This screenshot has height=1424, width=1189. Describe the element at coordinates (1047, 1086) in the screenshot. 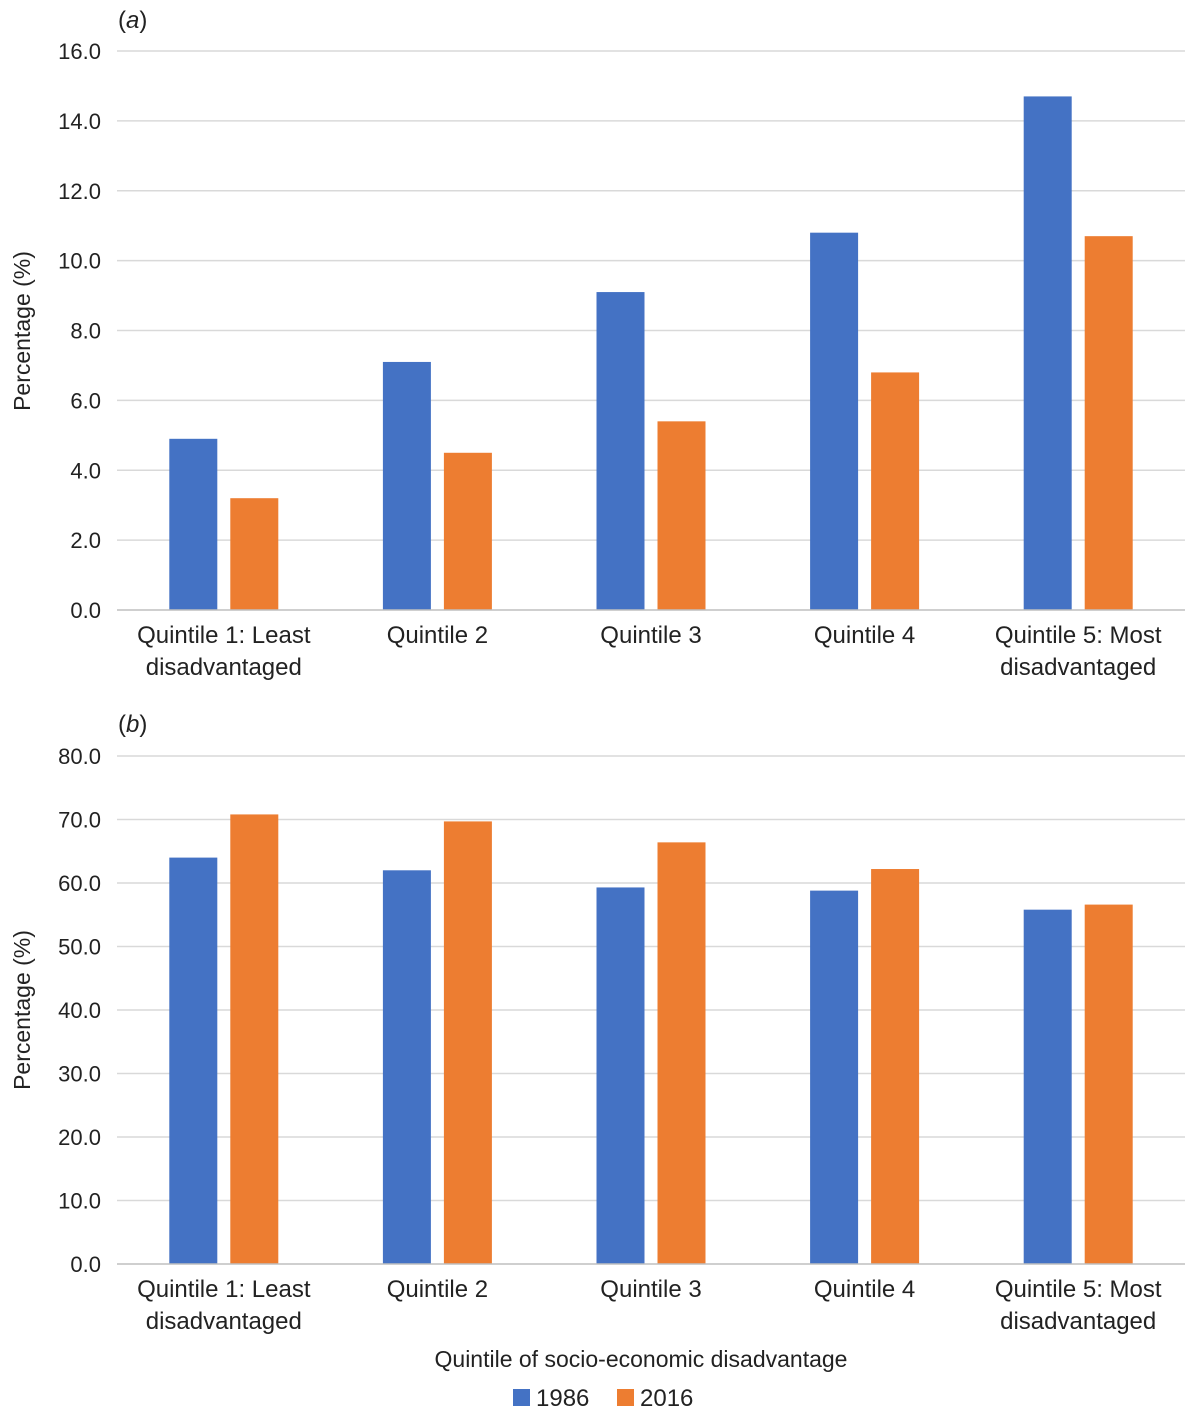

I see `panel-b-bar-1986-q5` at that location.